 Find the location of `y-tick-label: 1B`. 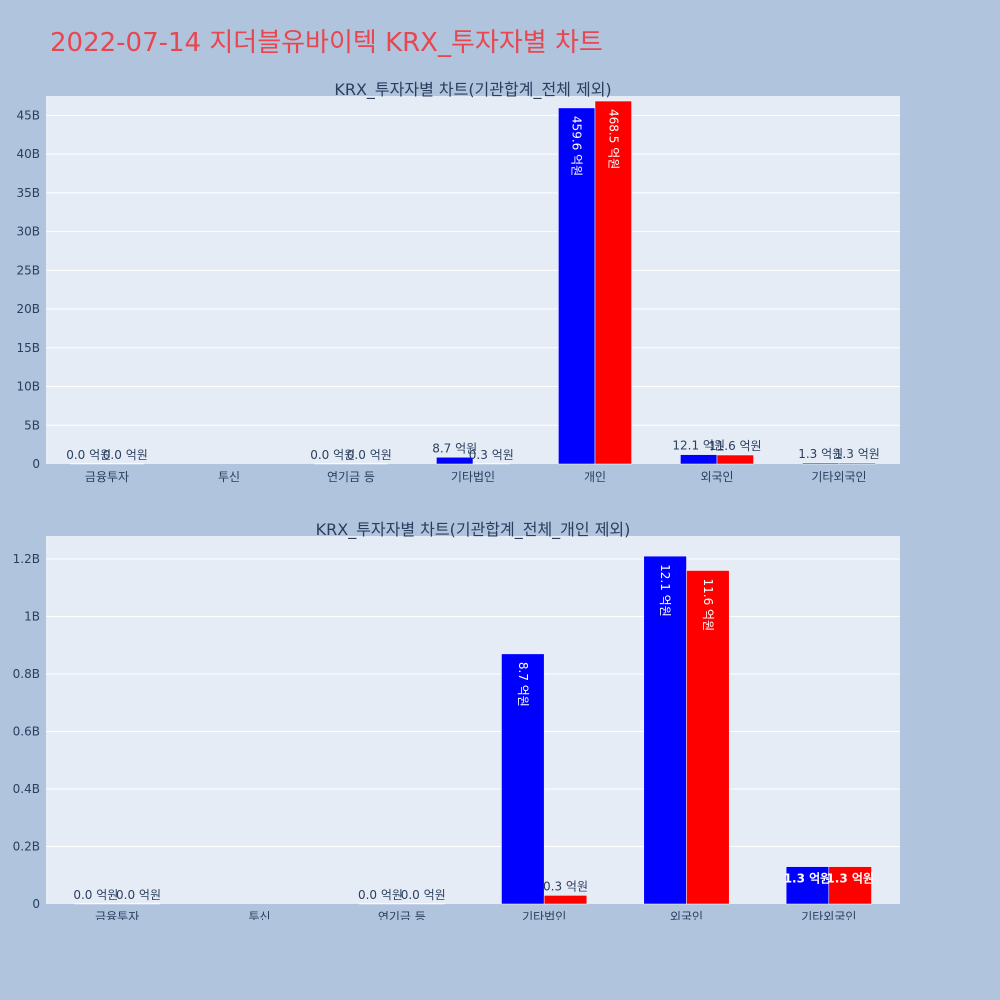

y-tick-label: 1B is located at coordinates (32, 617).